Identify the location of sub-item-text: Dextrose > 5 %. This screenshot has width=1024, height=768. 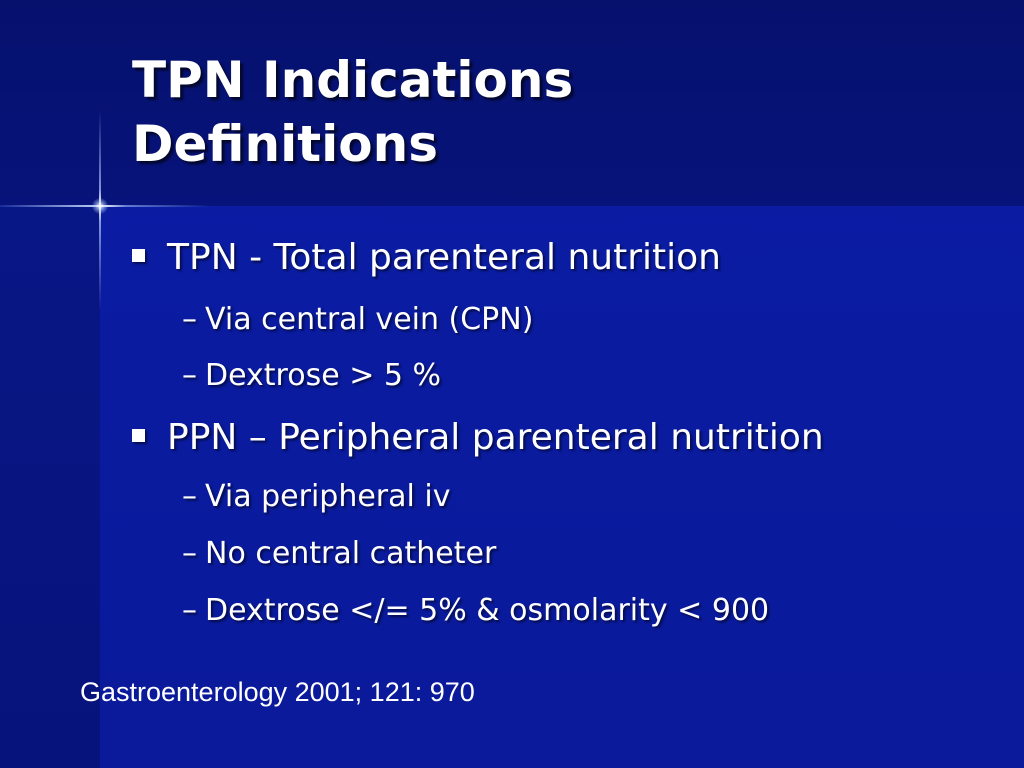
(323, 375).